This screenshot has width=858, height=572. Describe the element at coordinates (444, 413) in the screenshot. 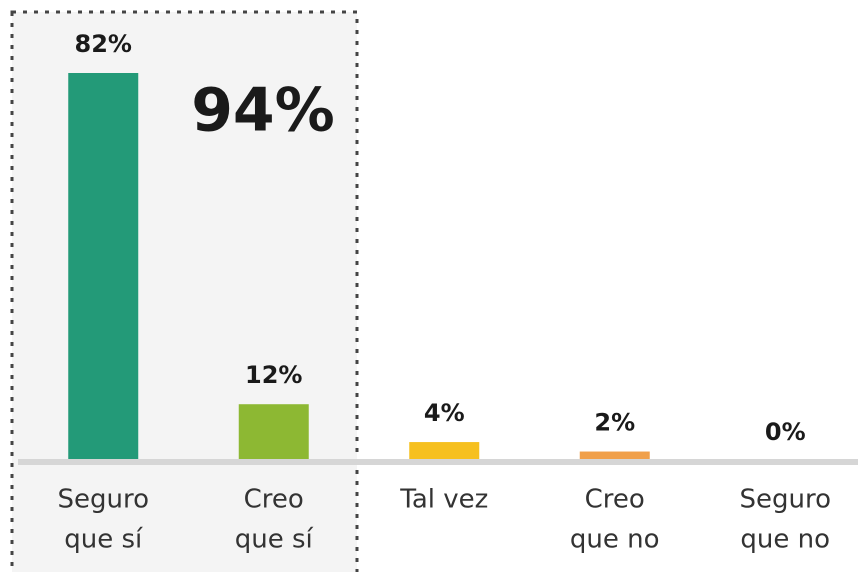

I see `value-label: 4%` at that location.